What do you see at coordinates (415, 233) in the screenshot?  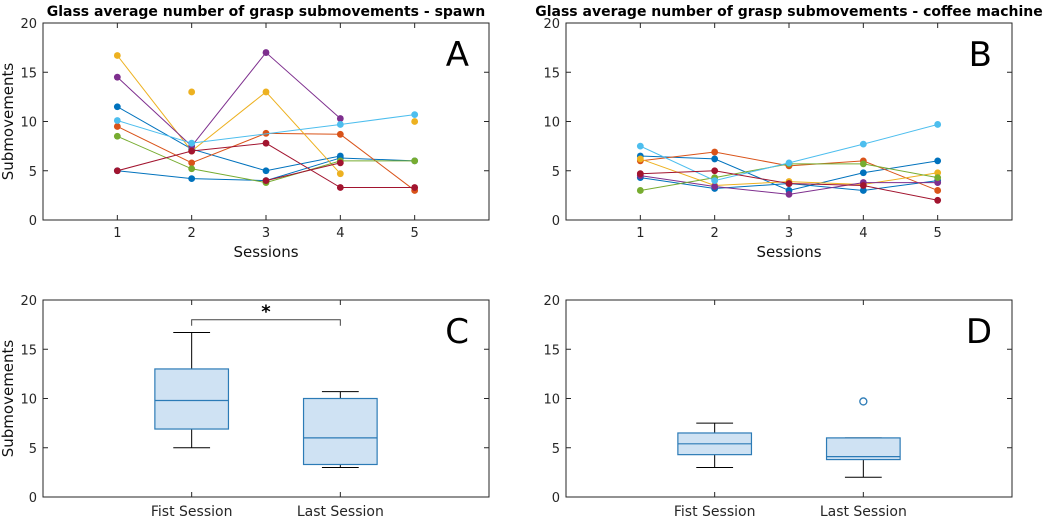 I see `panel-a-xtick-label: 5` at bounding box center [415, 233].